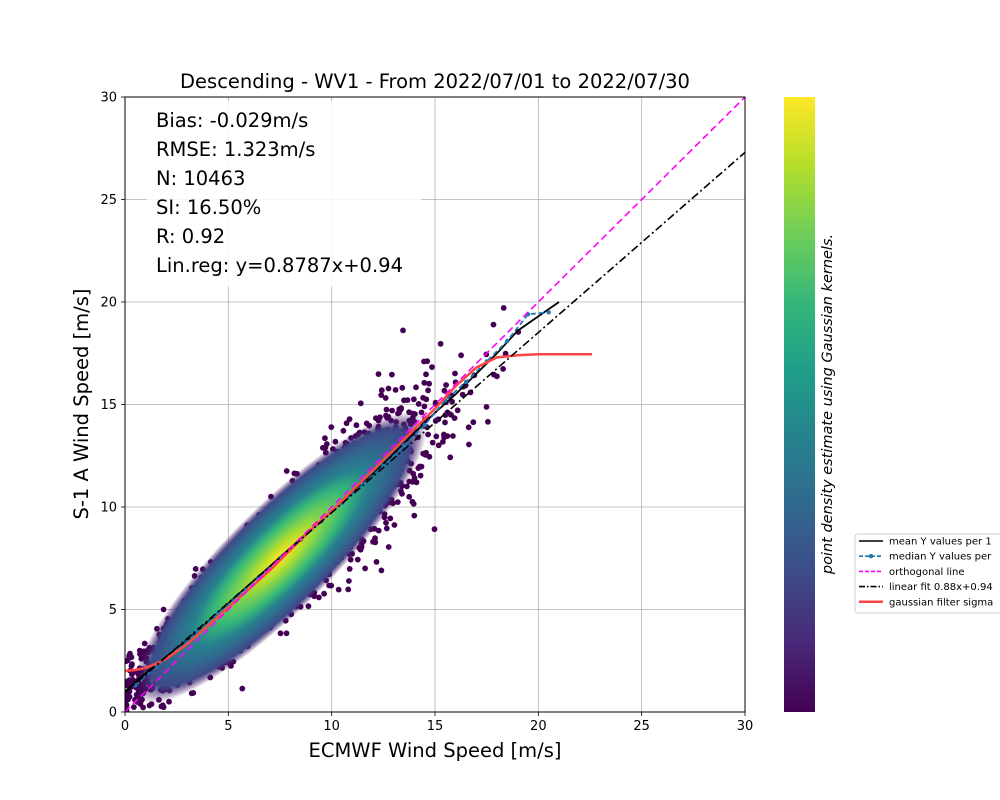  Describe the element at coordinates (941, 602) in the screenshot. I see `legend-label: gaussian filter sigma` at that location.